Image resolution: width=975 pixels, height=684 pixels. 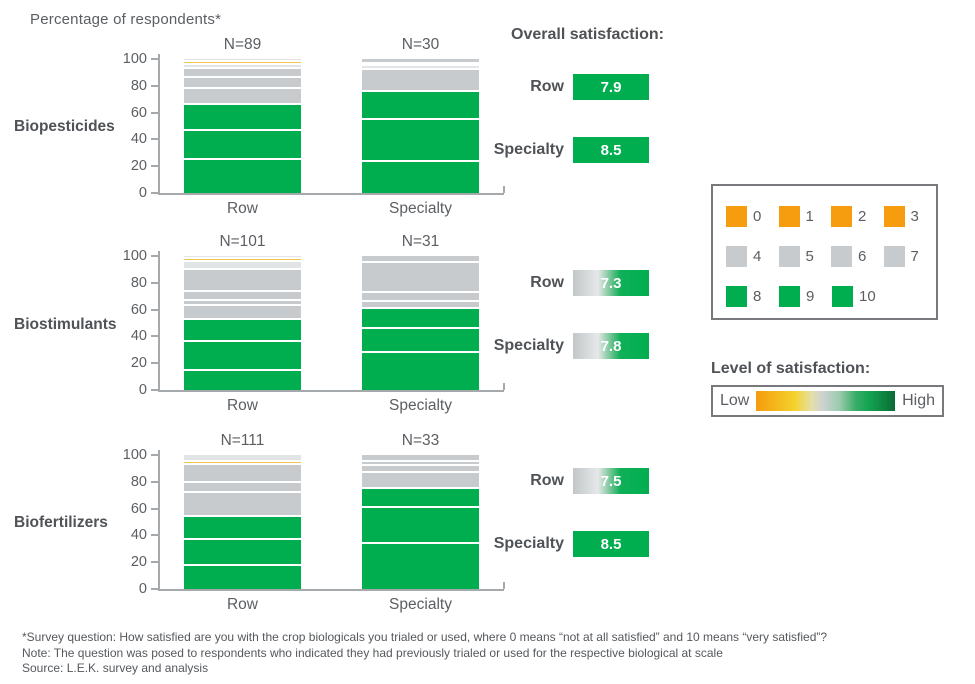 I want to click on legend-item-score-1: 1, so click(x=805, y=216).